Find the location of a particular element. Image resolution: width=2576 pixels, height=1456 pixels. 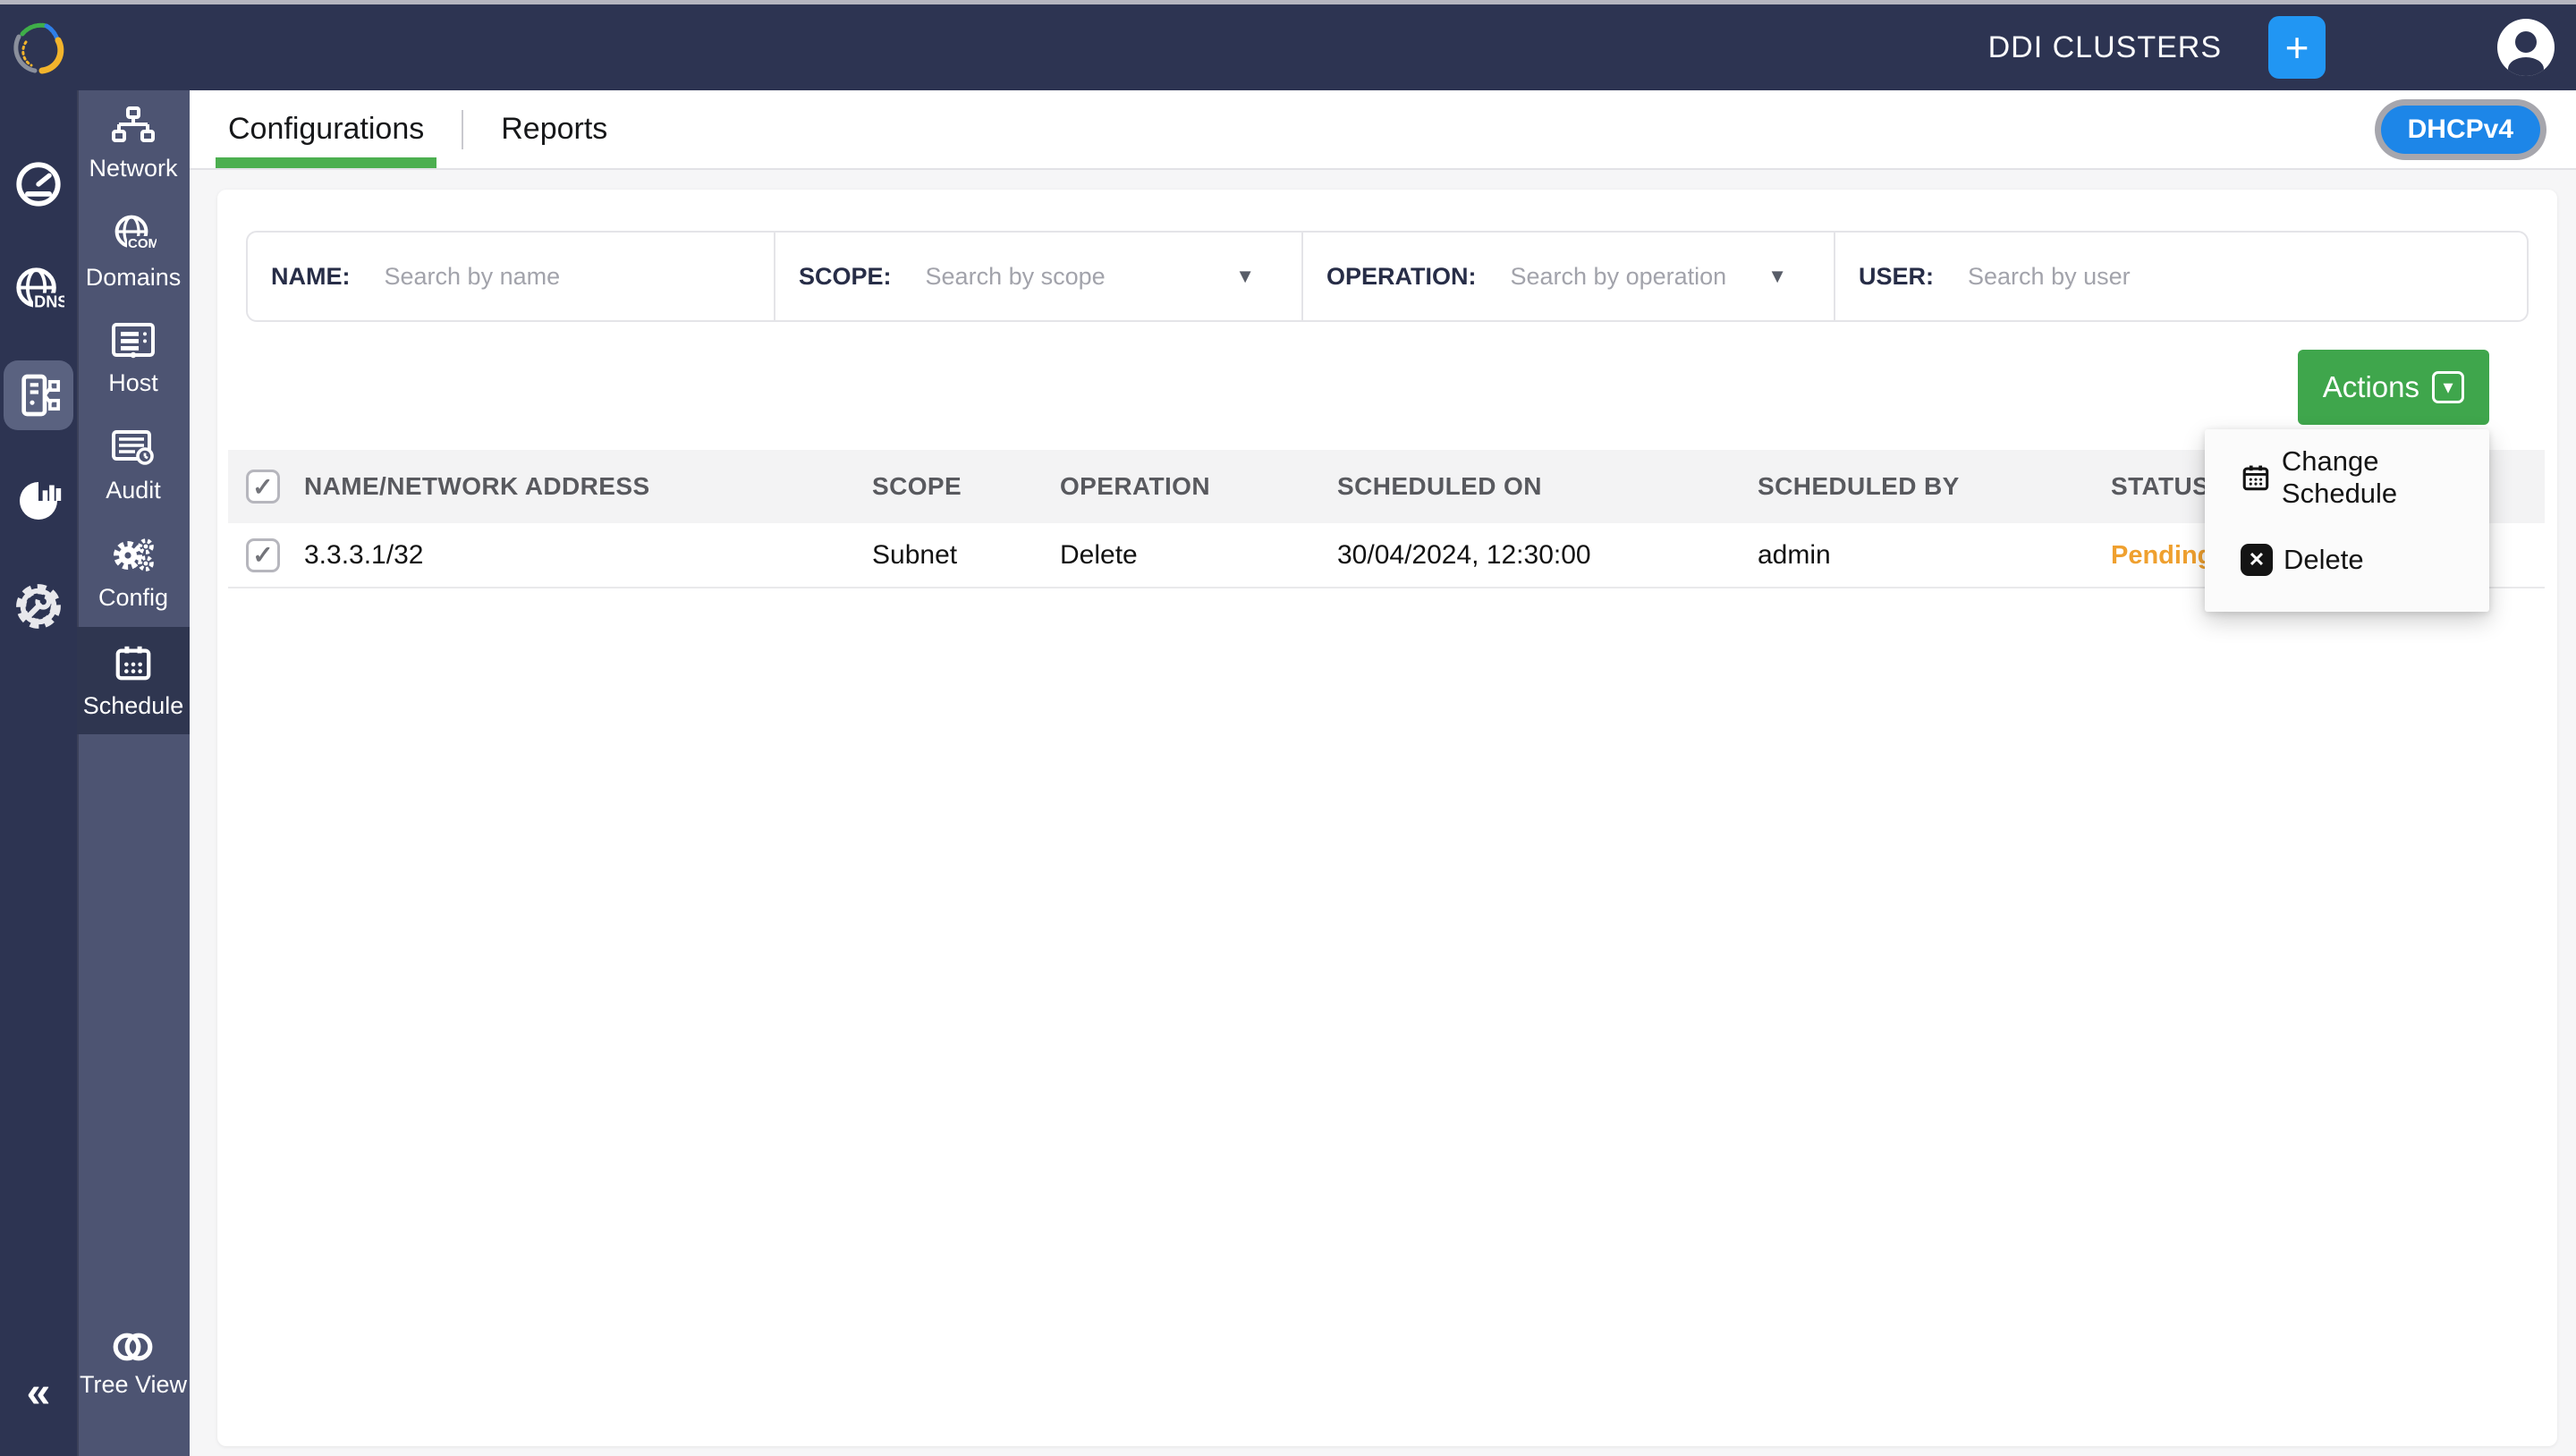

sidebar-item-label: Tree View is located at coordinates (133, 1384).